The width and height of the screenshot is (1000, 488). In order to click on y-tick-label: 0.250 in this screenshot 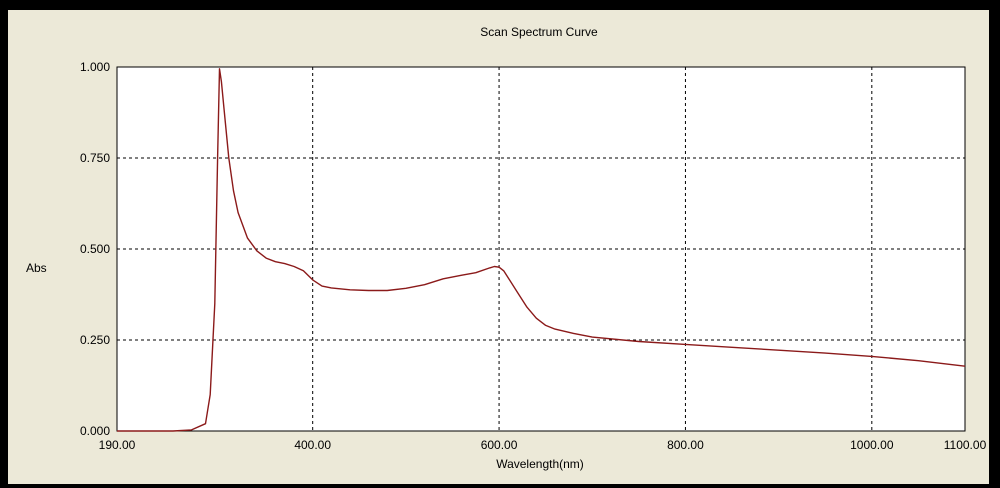, I will do `click(95, 340)`.